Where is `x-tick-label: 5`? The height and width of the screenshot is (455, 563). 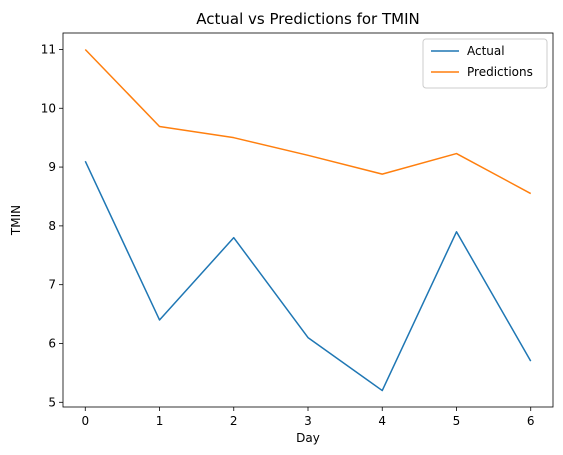
x-tick-label: 5 is located at coordinates (457, 421).